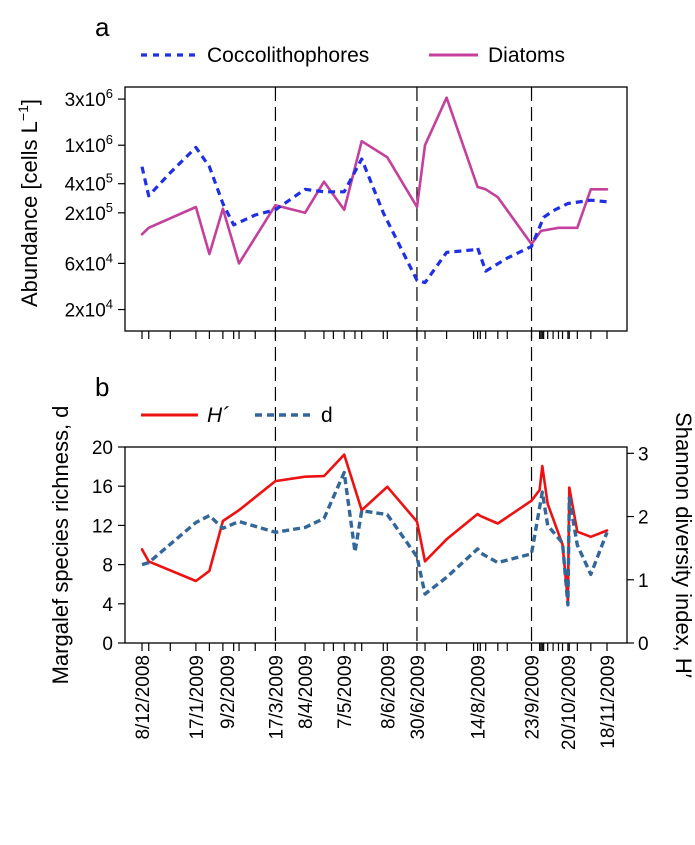 This screenshot has height=845, width=695. I want to click on panel-a-y-tick-label: 6x10⁴, so click(89, 262).